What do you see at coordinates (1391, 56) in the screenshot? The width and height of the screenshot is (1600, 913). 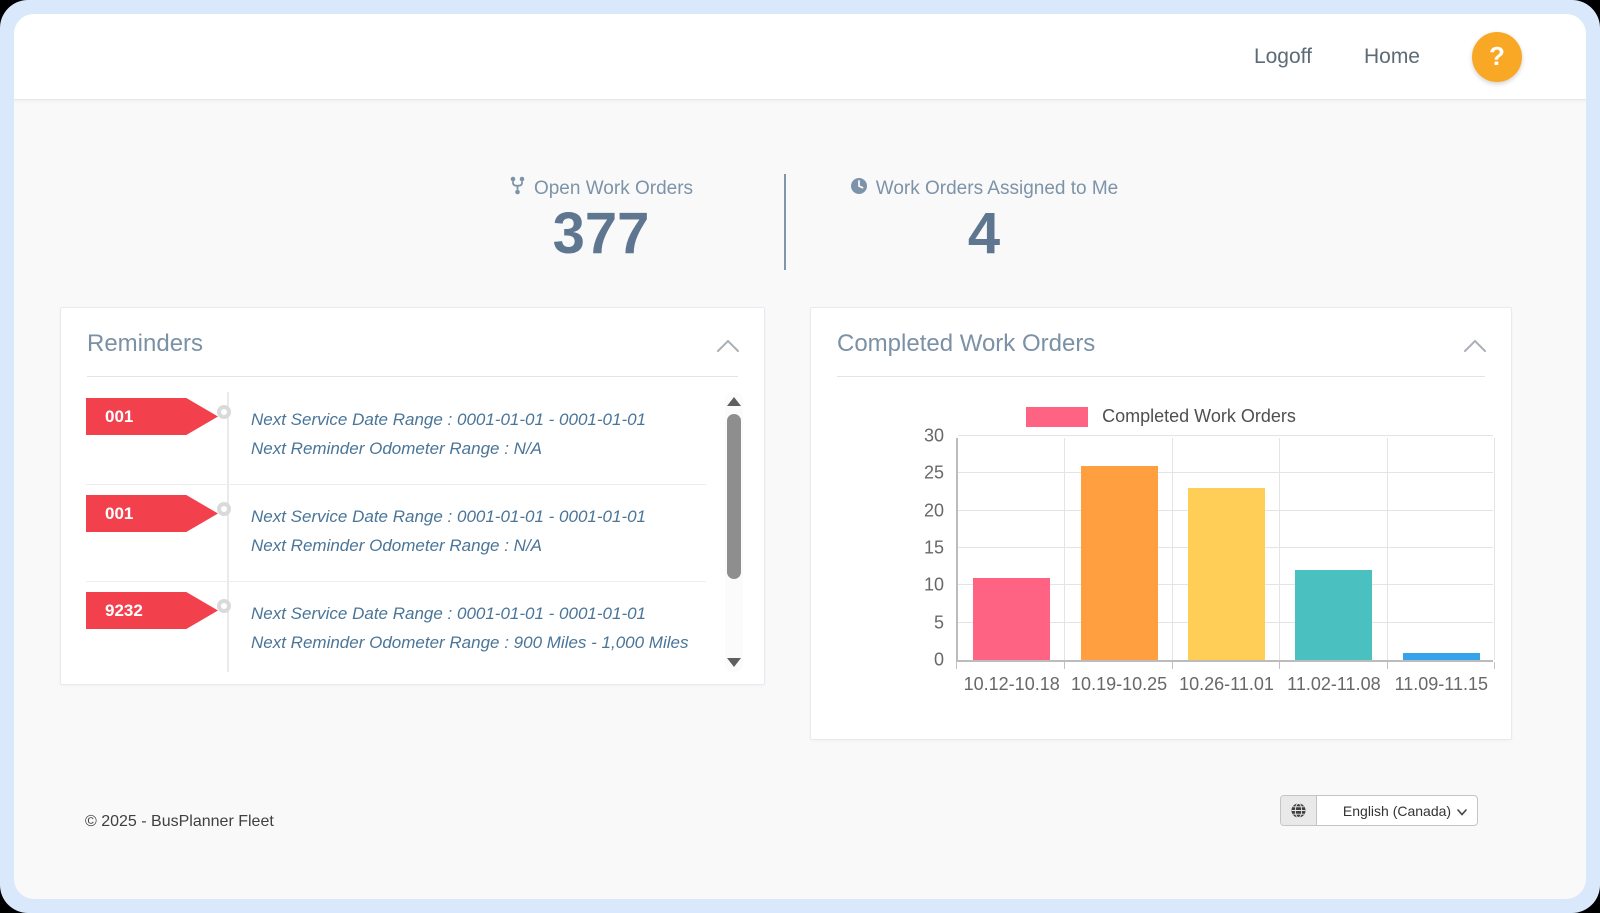 I see `home-link: Home` at bounding box center [1391, 56].